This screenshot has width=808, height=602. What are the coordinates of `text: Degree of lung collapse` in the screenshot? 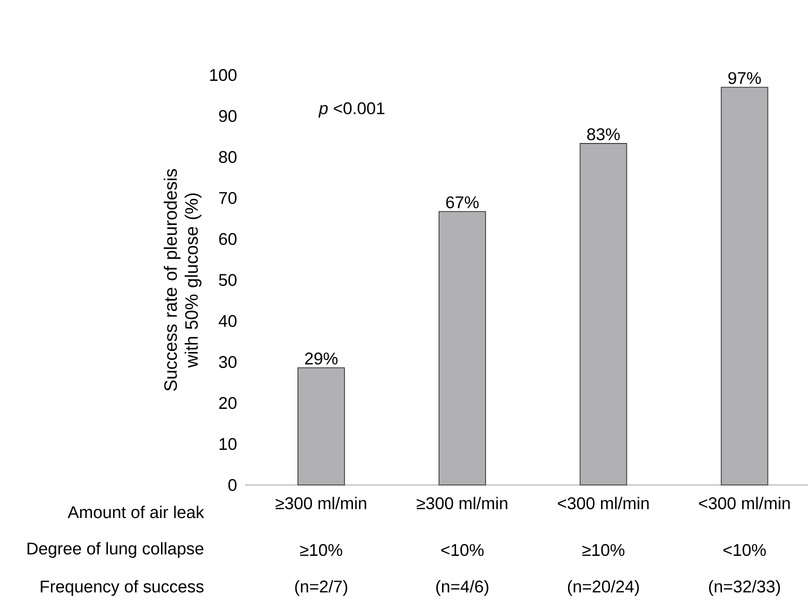 It's located at (116, 550).